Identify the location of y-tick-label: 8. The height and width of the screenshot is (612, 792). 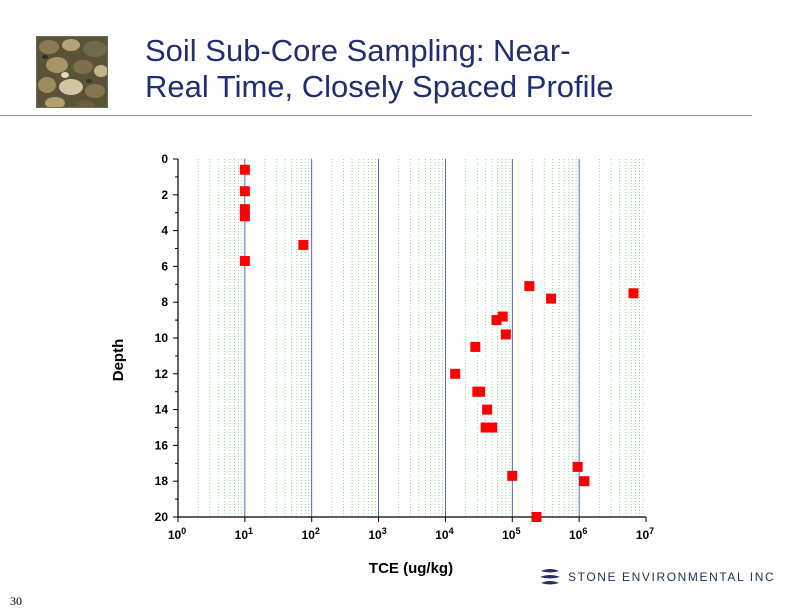
(164, 302).